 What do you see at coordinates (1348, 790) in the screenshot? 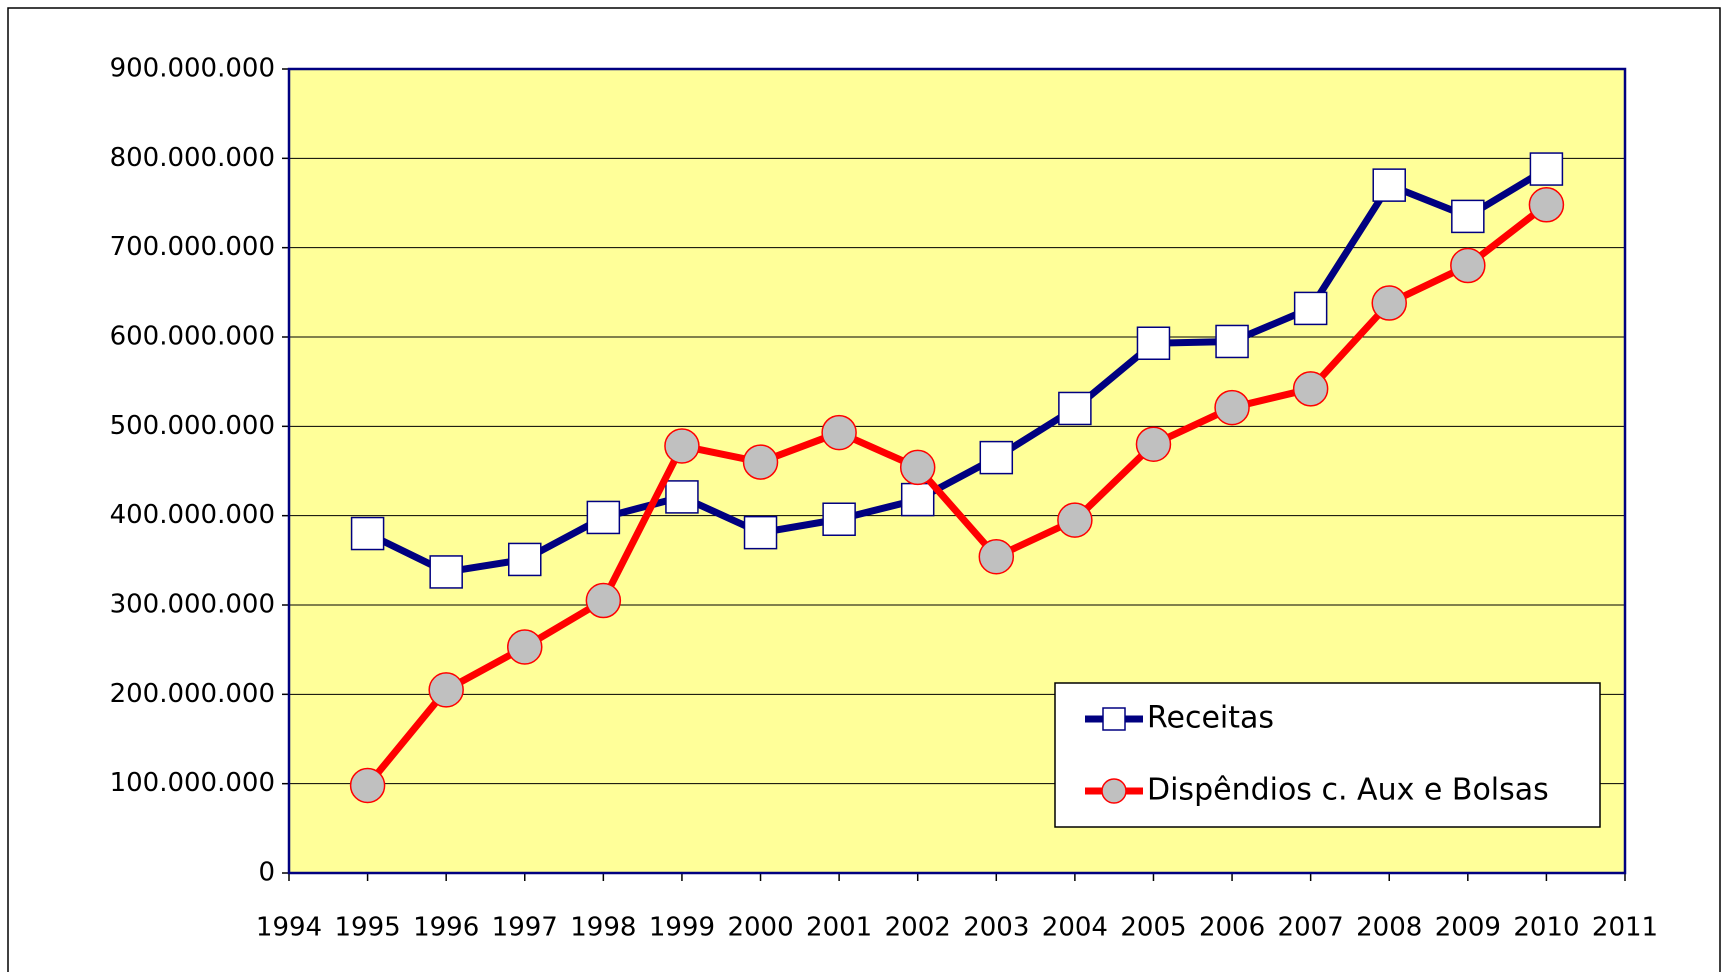
I see `legend-label: Dispêndios c. Aux e Bolsas` at bounding box center [1348, 790].